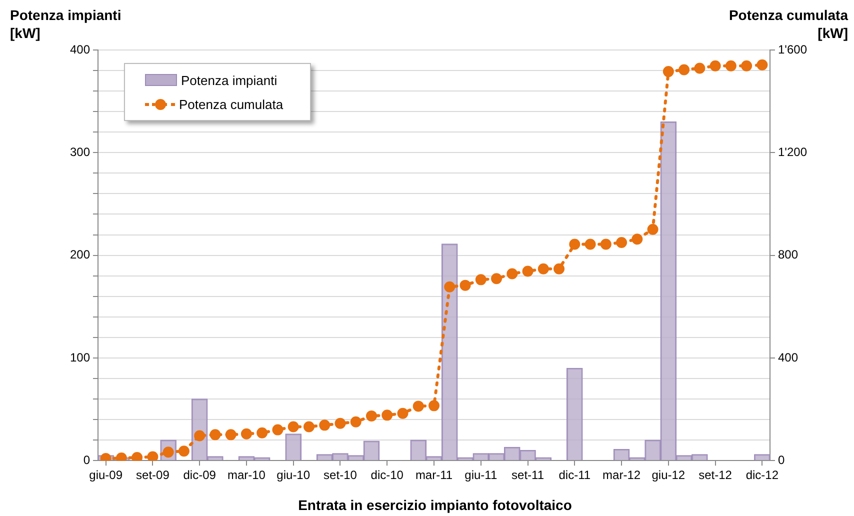 The image size is (854, 516). What do you see at coordinates (293, 475) in the screenshot?
I see `x-tick-label: giu-10` at bounding box center [293, 475].